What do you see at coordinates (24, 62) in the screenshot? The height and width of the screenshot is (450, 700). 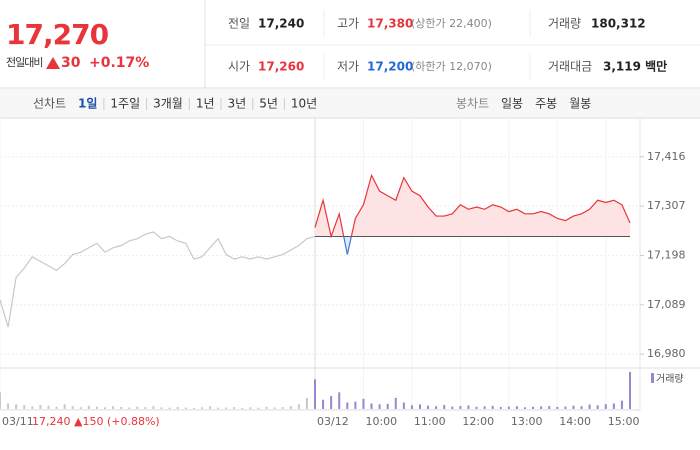 I see `change-label: 전일대비` at bounding box center [24, 62].